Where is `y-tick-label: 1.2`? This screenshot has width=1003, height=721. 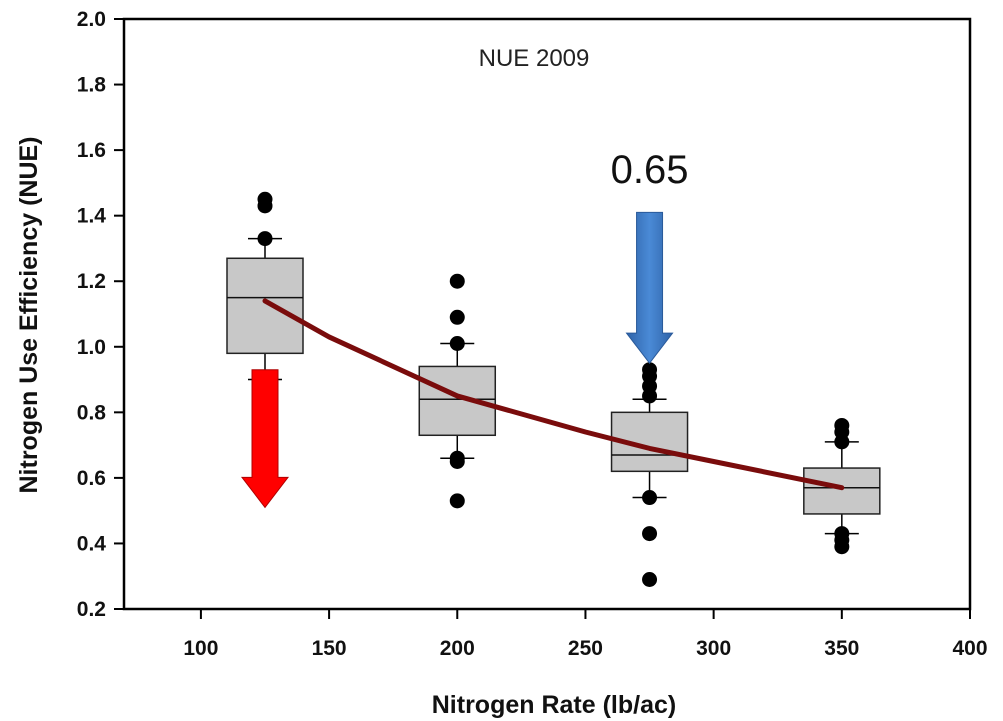 y-tick-label: 1.2 is located at coordinates (91, 281).